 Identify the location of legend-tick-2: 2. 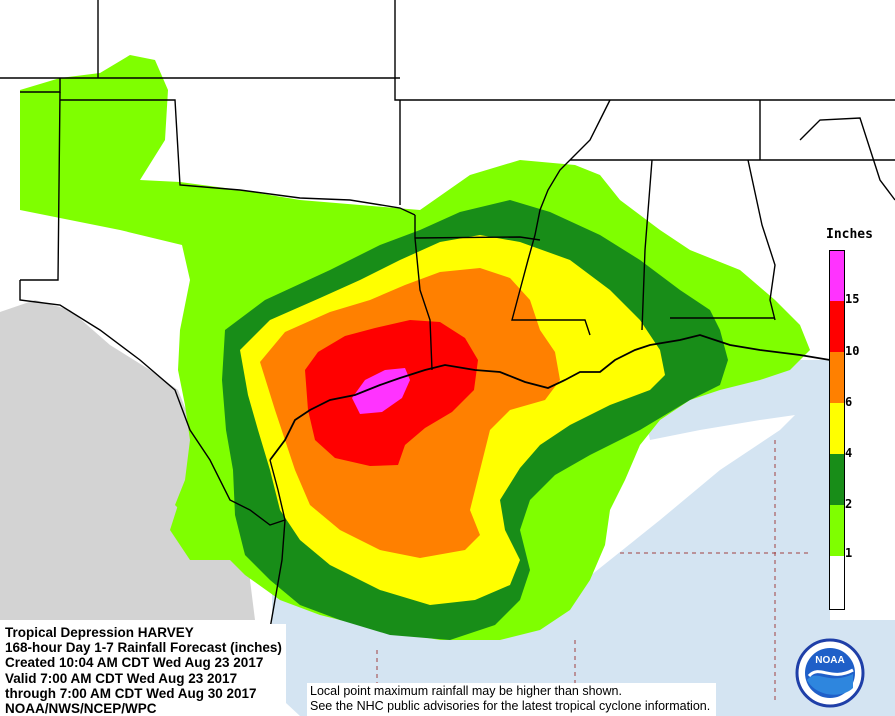
(849, 504).